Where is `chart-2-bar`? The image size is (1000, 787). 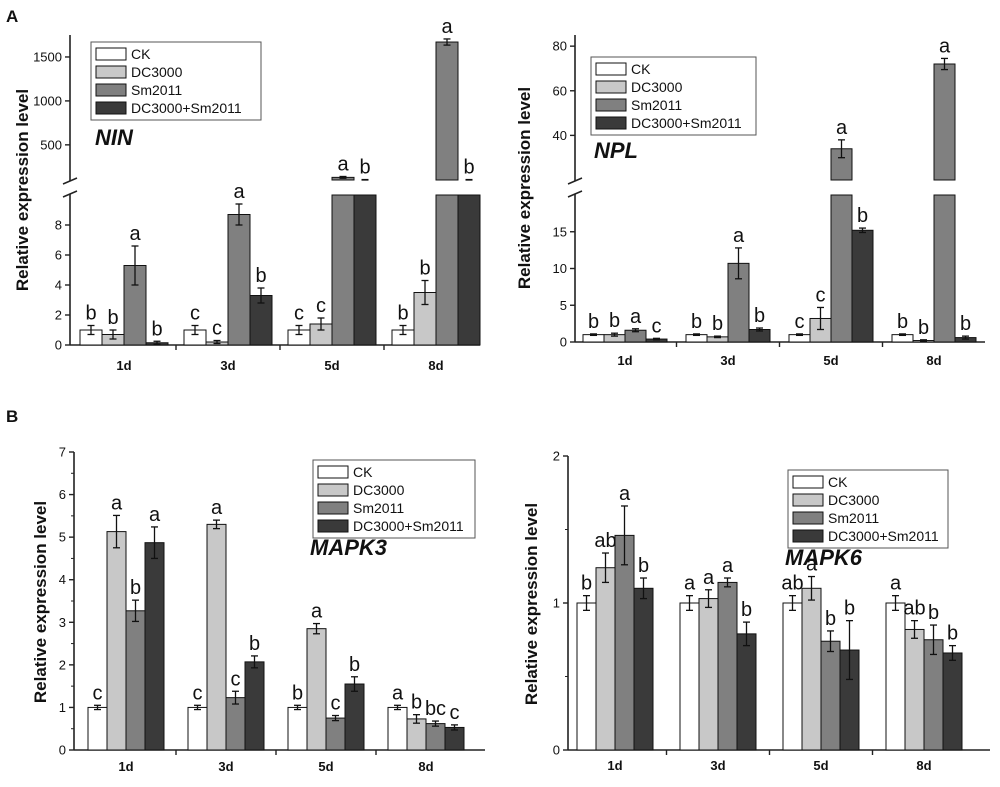 chart-2-bar is located at coordinates (841, 268).